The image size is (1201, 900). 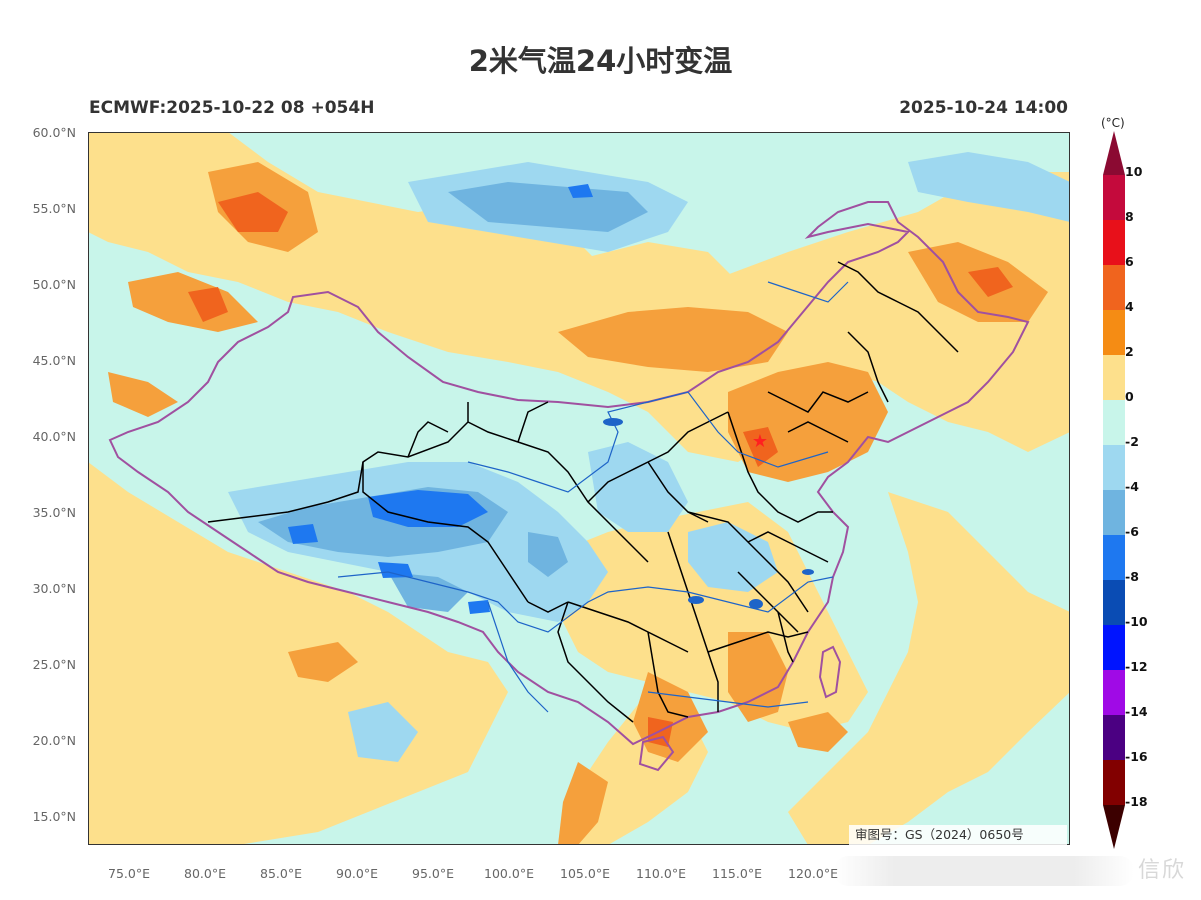 What do you see at coordinates (54, 740) in the screenshot?
I see `lat-label-20: 20.0°N` at bounding box center [54, 740].